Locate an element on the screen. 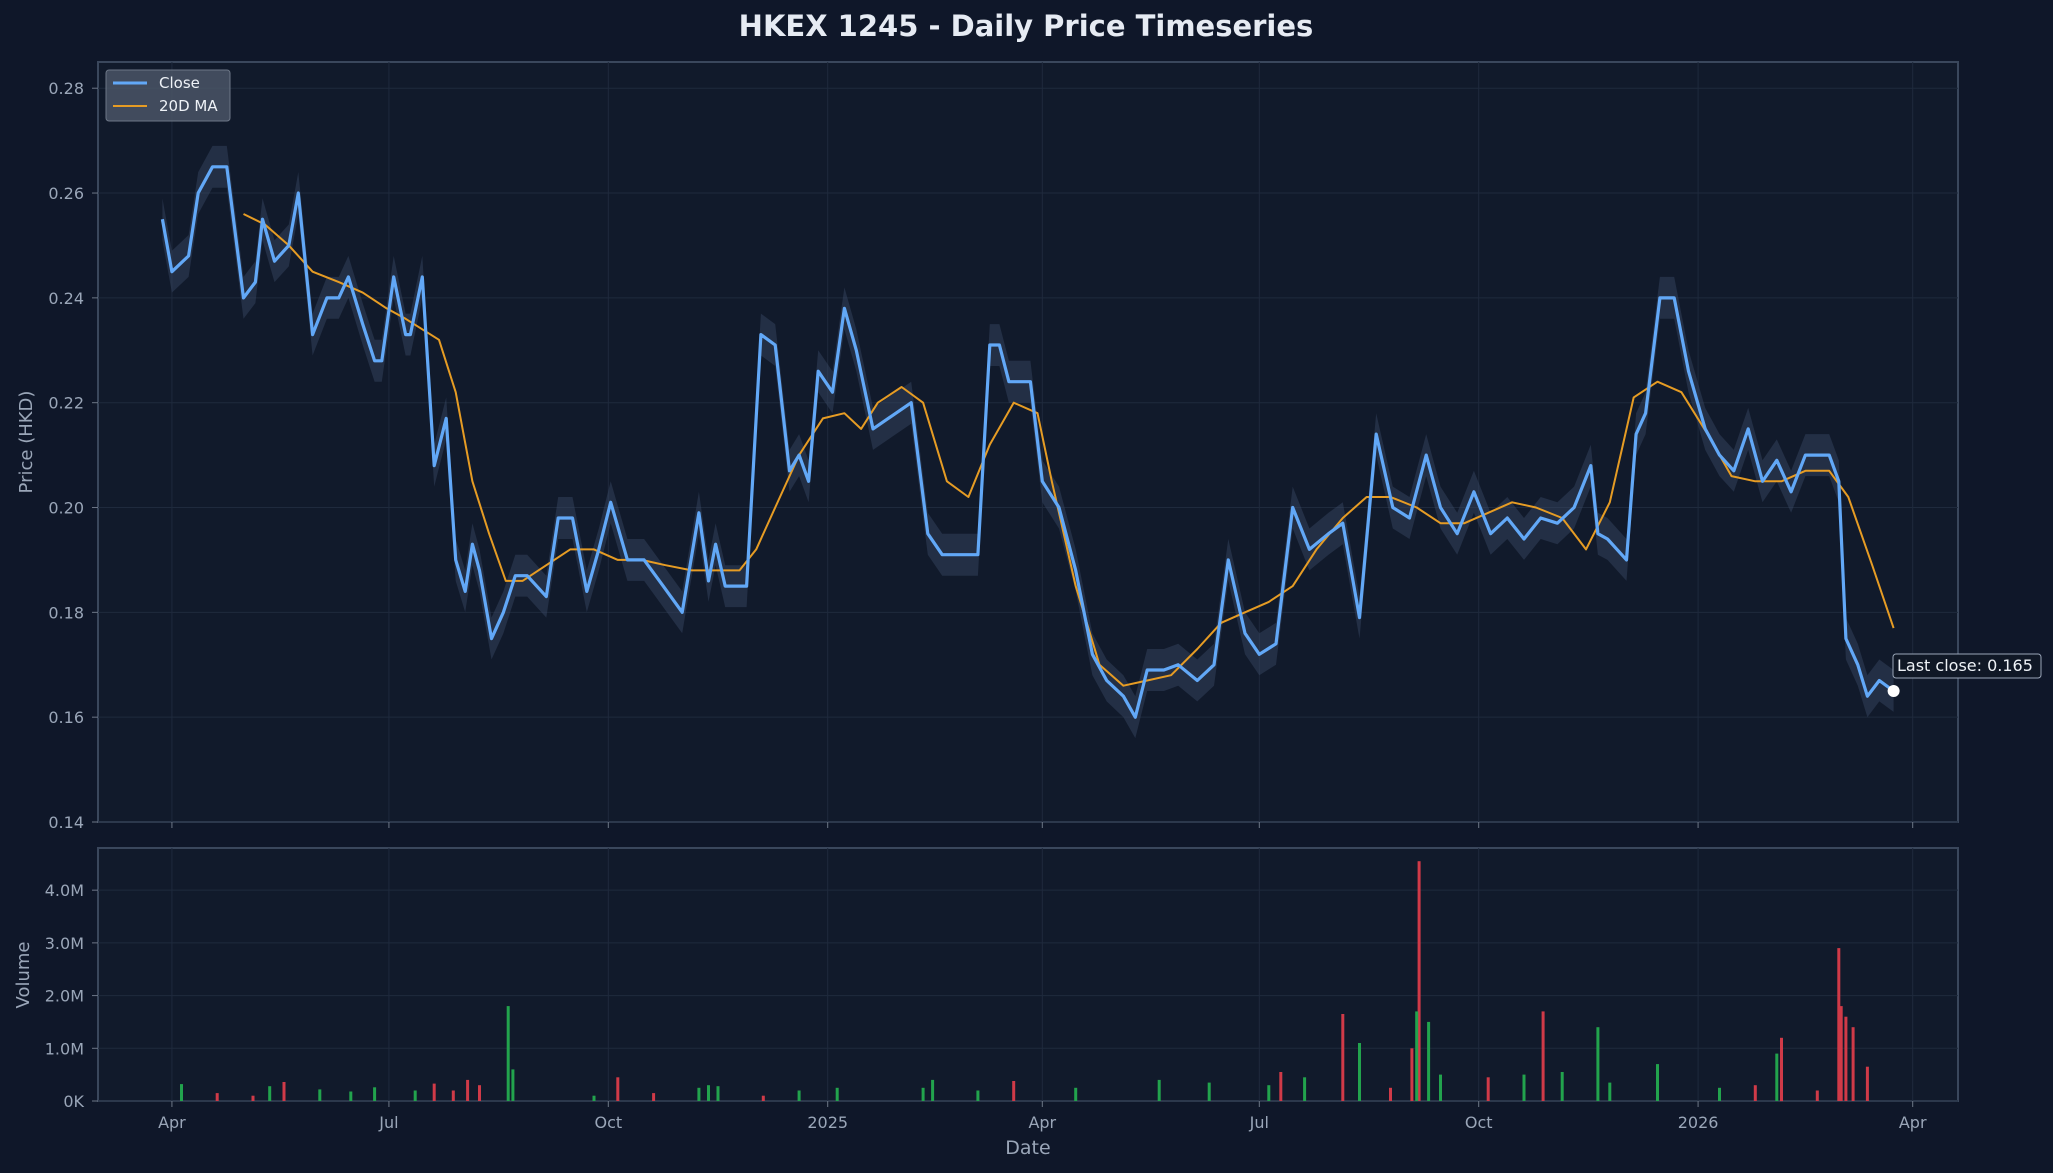 This screenshot has height=1173, width=2053. price-y-ticks: 0.14 0.16 0.18 0.20 0.22 0.24 0.26 0.28 is located at coordinates (73, 455).